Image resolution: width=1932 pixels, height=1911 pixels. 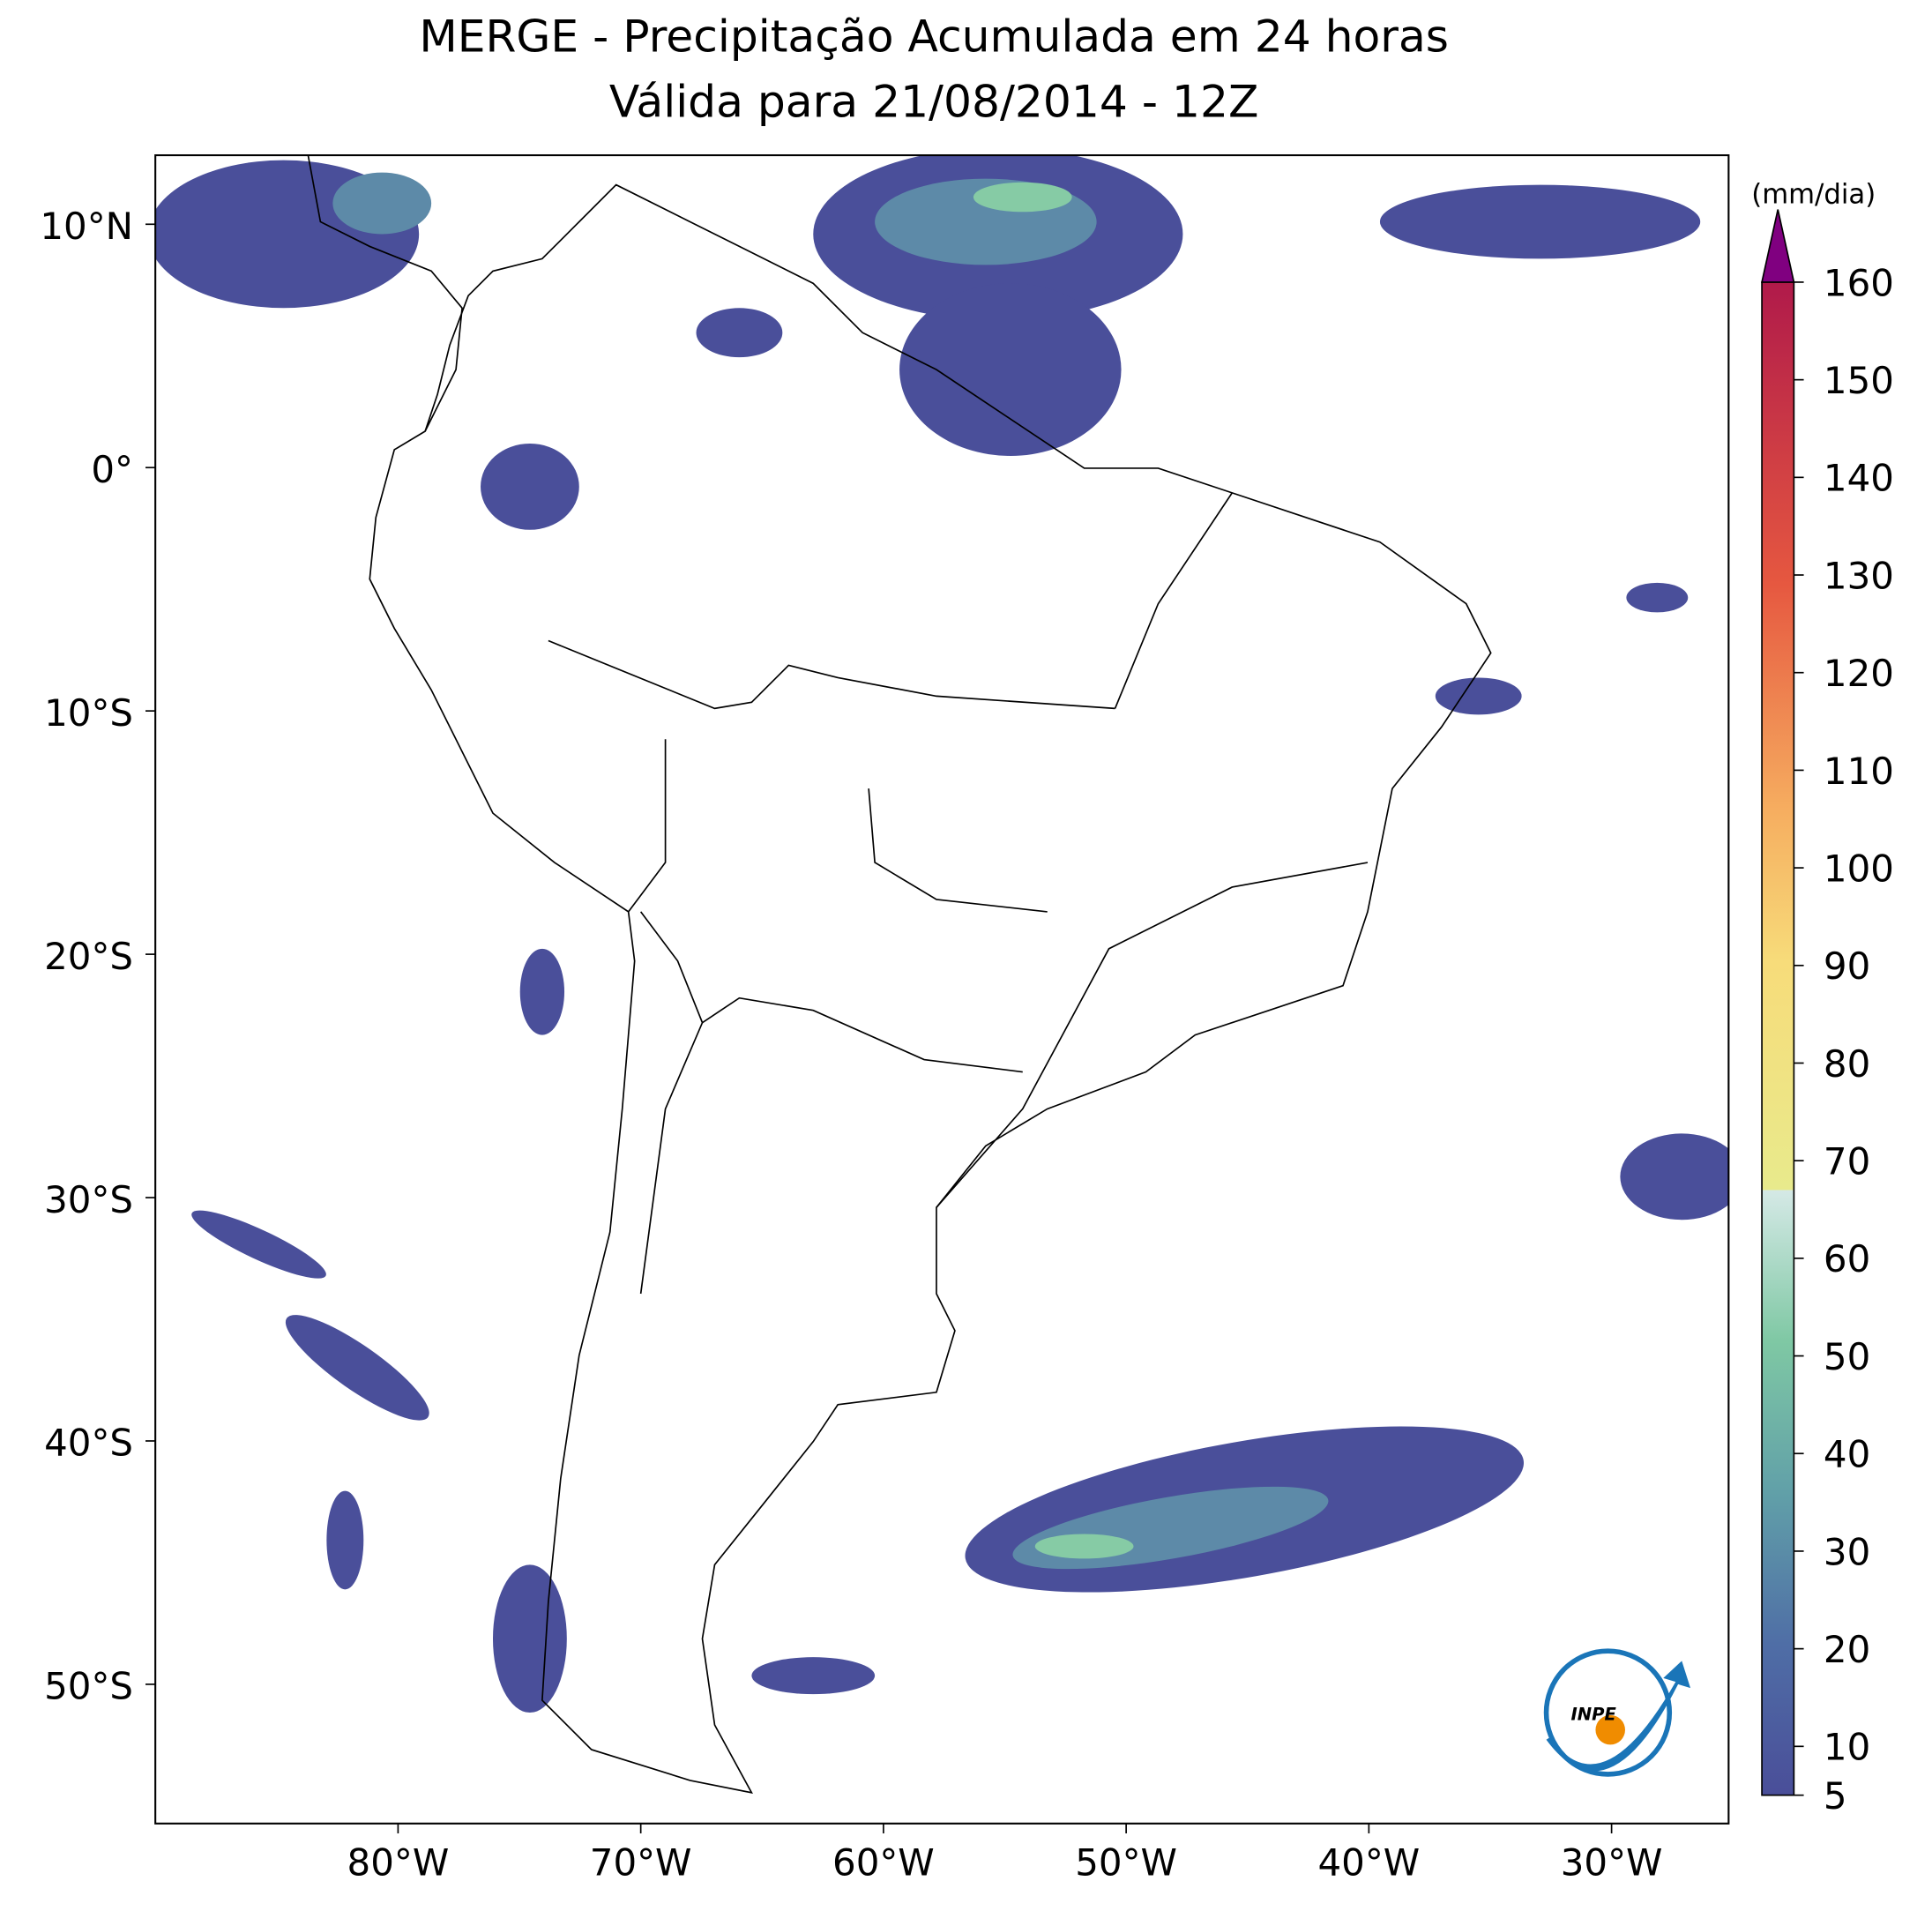 I want to click on colorbar-tick-label: 80, so click(x=1847, y=1064).